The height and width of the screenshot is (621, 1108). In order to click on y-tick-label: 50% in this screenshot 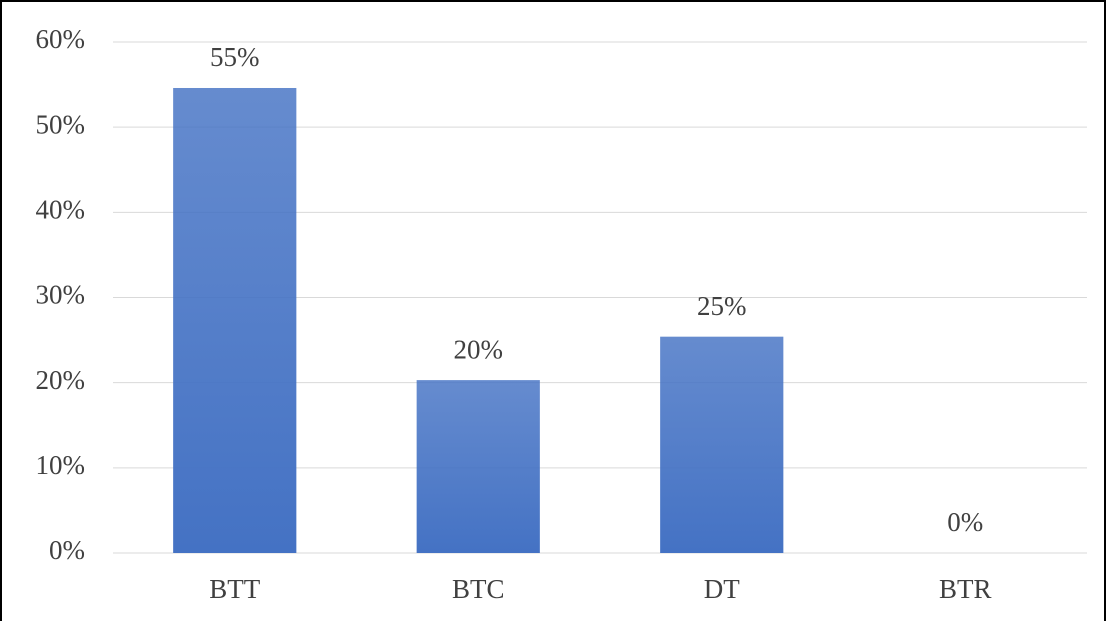, I will do `click(61, 124)`.